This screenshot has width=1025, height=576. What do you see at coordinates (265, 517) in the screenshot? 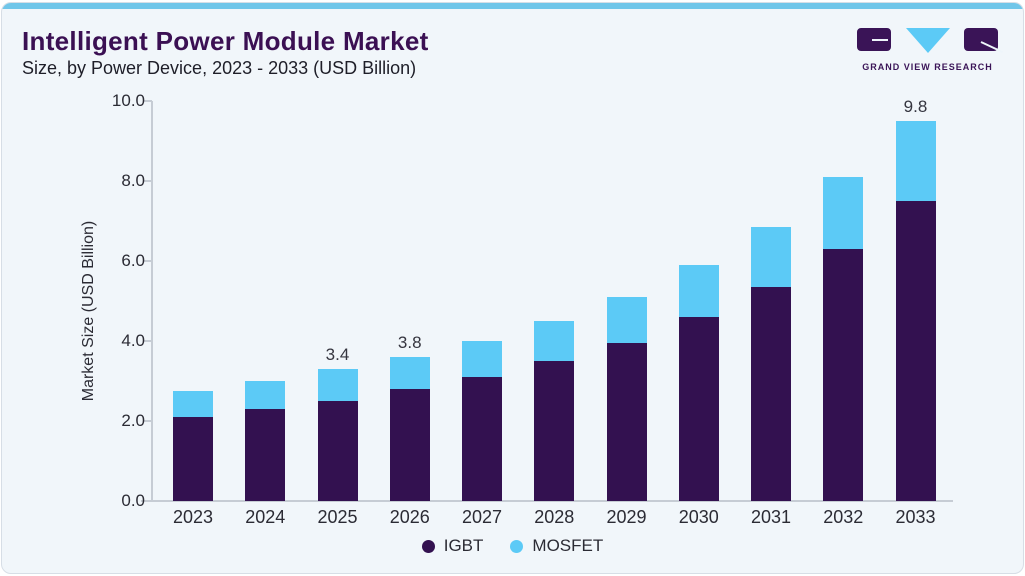
I see `x-axis-label-2024: 2024` at bounding box center [265, 517].